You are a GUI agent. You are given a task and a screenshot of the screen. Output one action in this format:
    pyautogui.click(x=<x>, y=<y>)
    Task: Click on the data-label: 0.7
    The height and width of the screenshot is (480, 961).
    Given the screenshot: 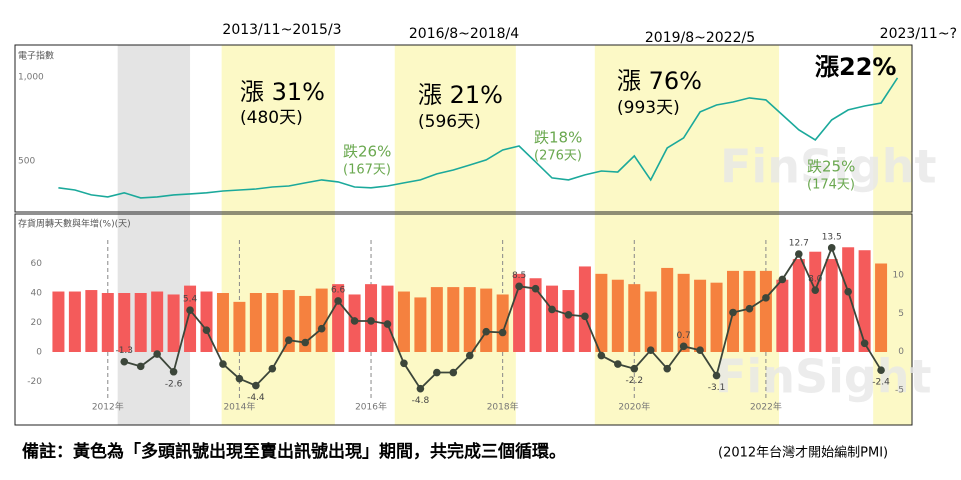 What is the action you would take?
    pyautogui.click(x=683, y=336)
    